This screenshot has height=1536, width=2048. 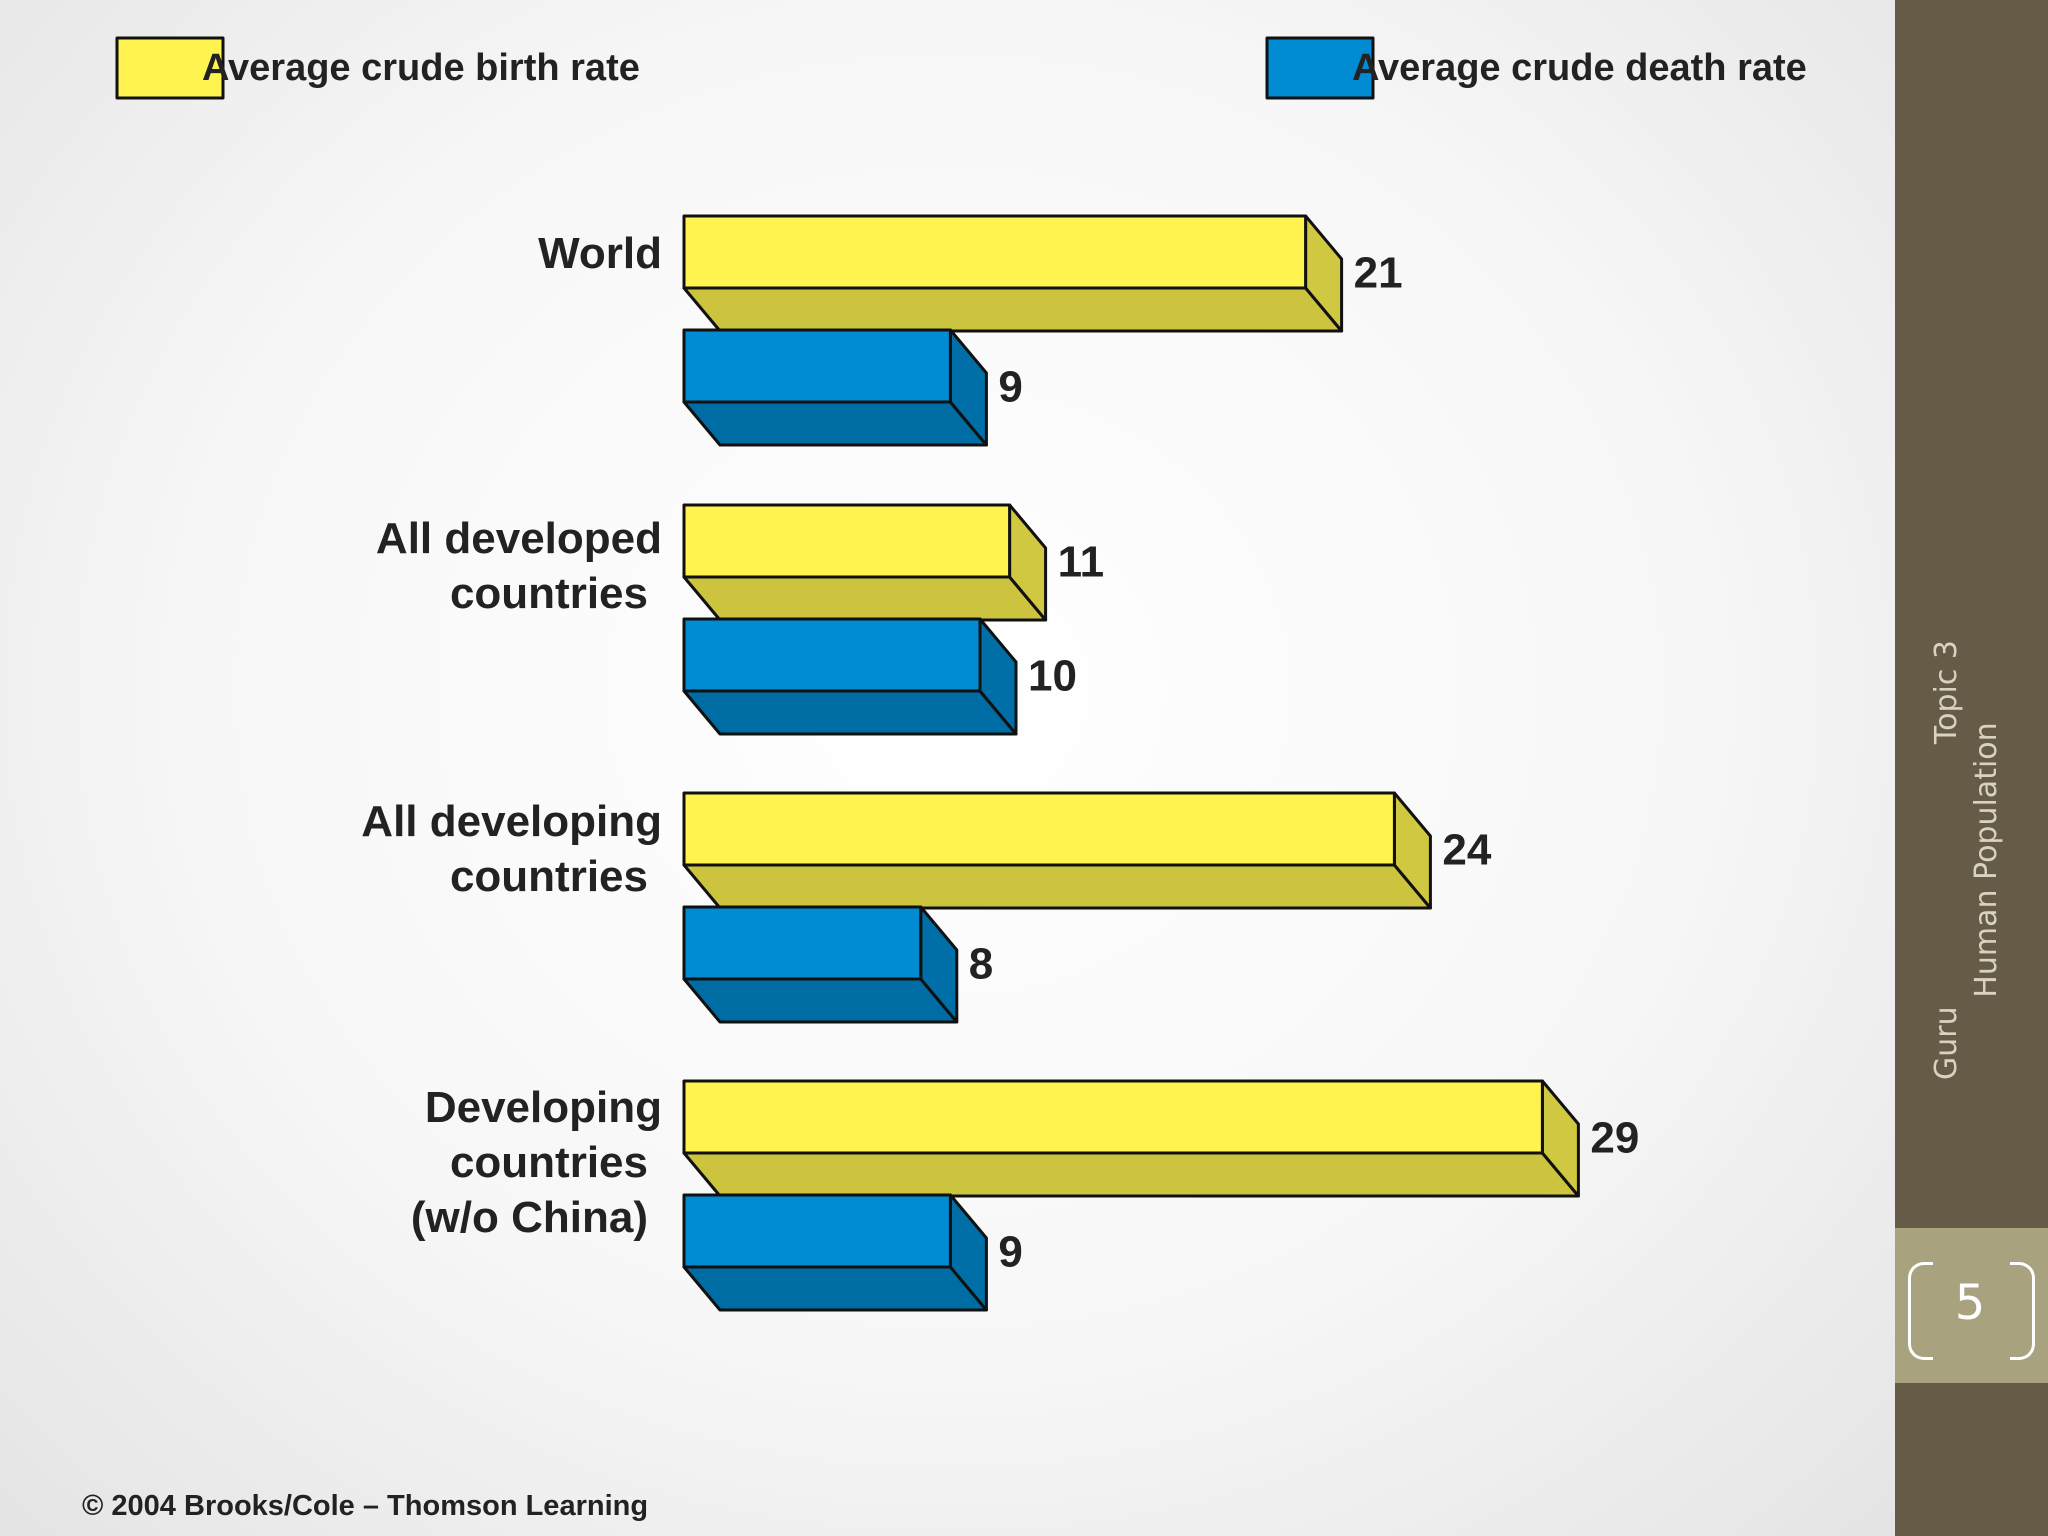 What do you see at coordinates (1614, 1138) in the screenshot?
I see `data-label: 29` at bounding box center [1614, 1138].